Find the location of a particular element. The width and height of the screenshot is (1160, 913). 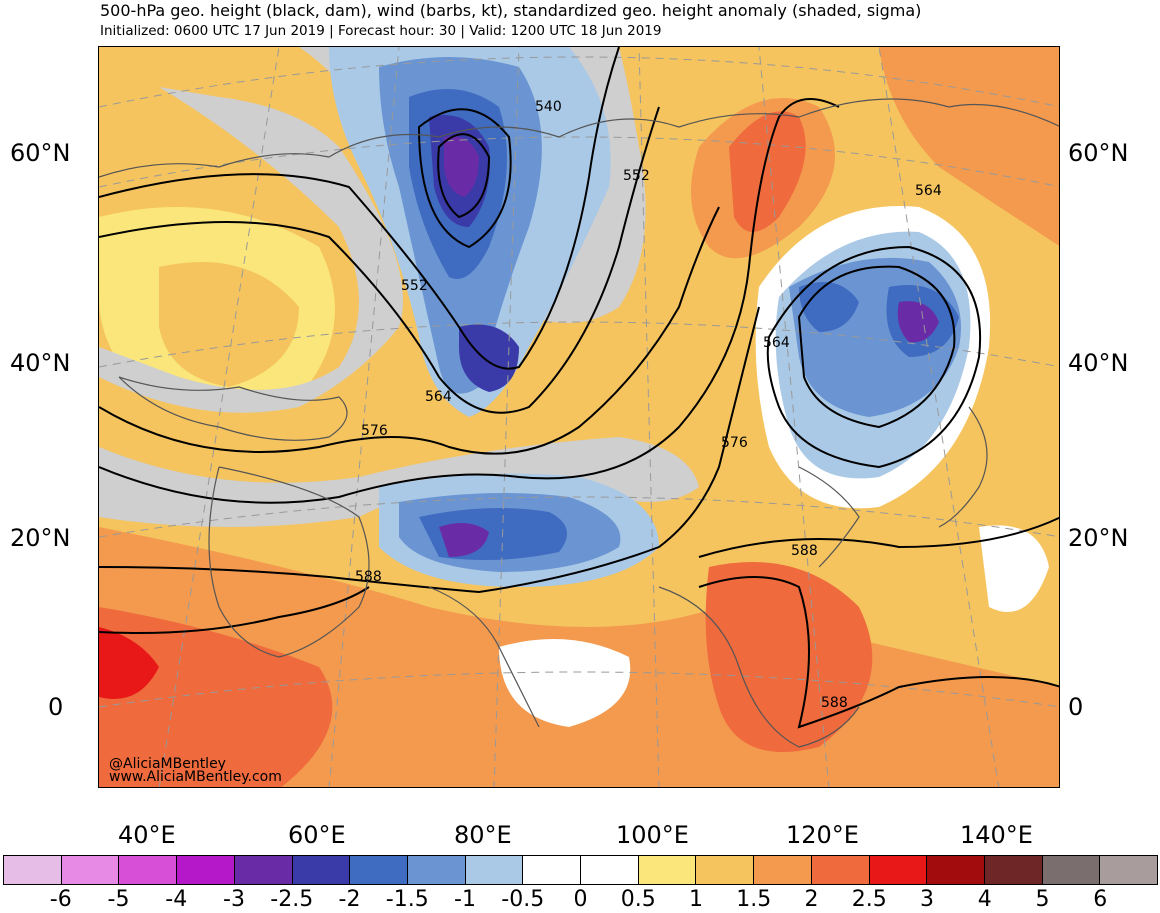

lon-label-100e: 100°E is located at coordinates (652, 835).